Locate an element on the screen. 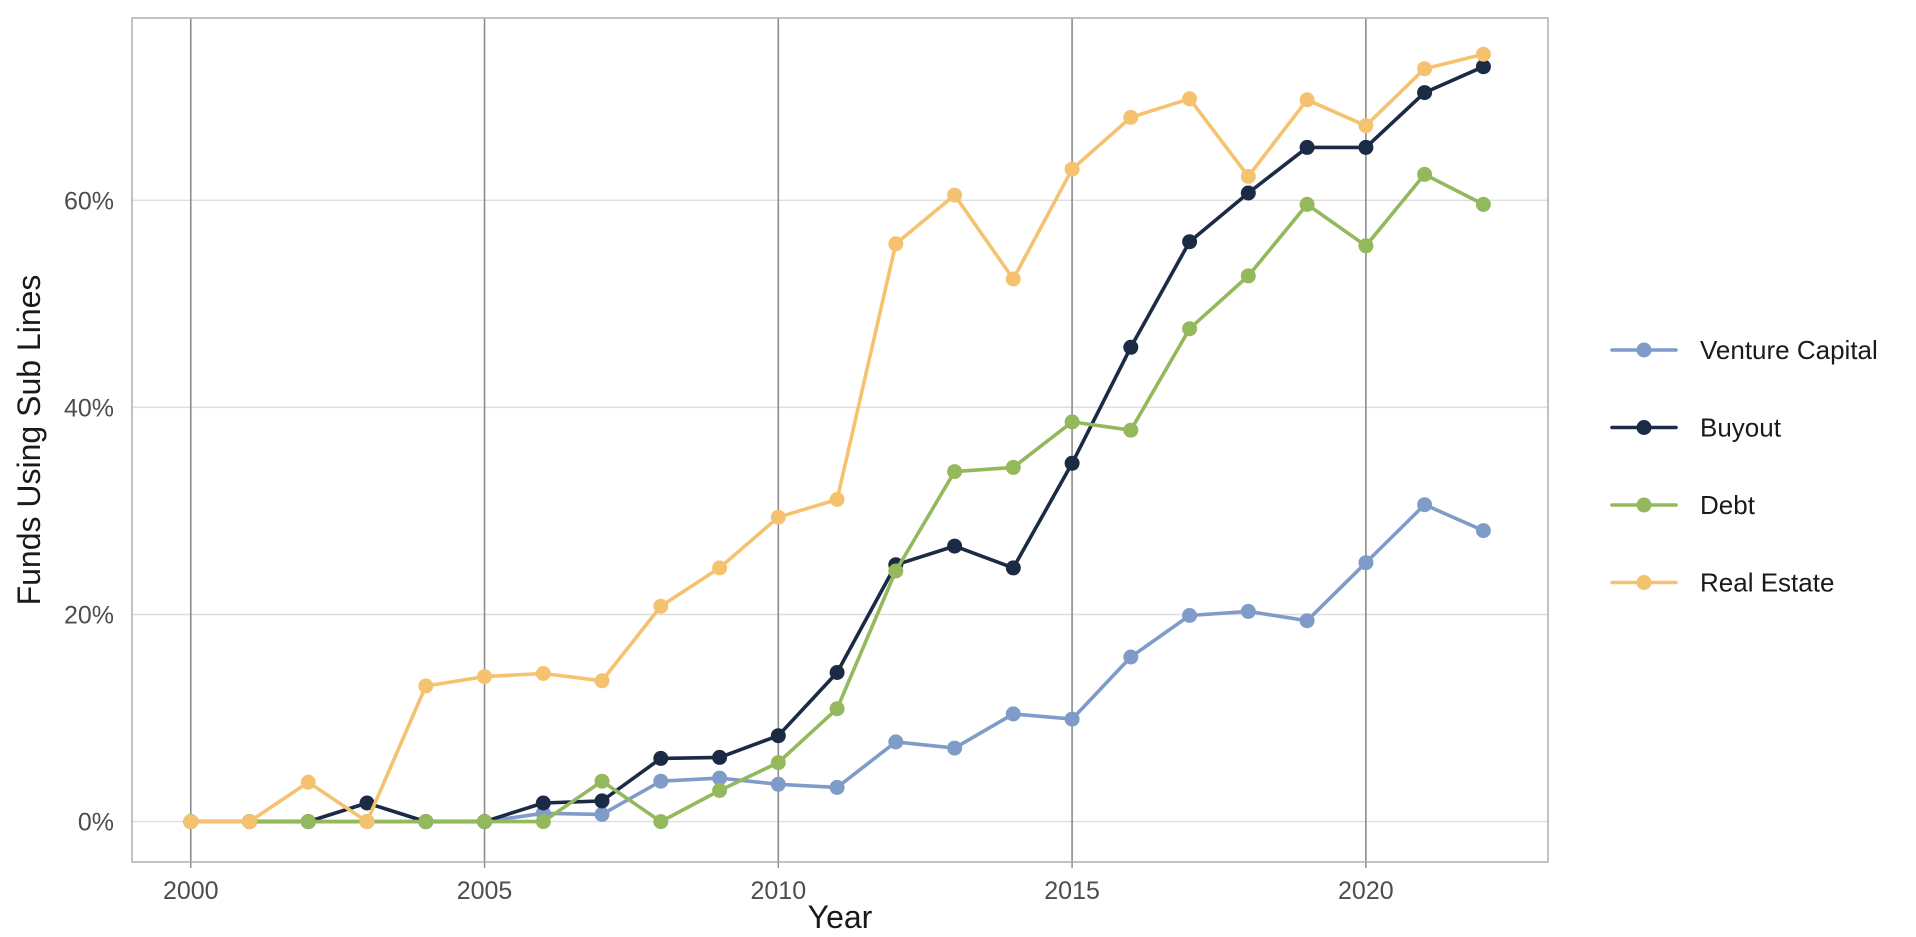 This screenshot has width=1916, height=937. x-tick-label: 2015 is located at coordinates (1072, 891).